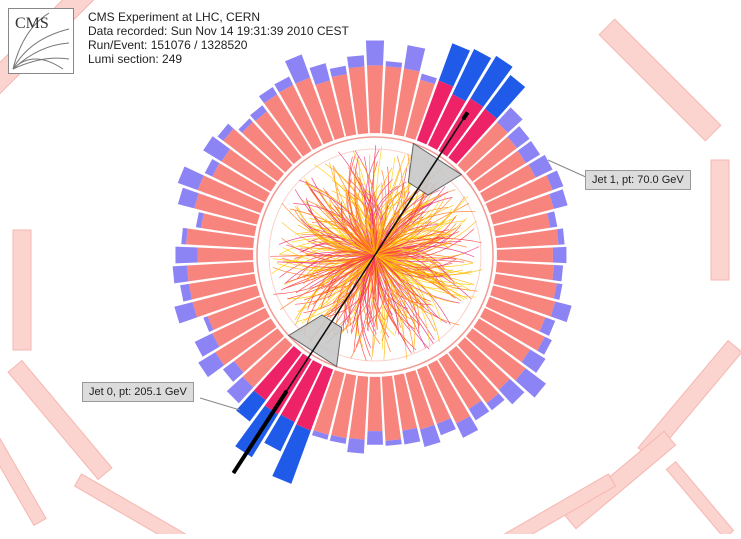 The image size is (741, 539). Describe the element at coordinates (220, 404) in the screenshot. I see `jet-0-leader` at that location.